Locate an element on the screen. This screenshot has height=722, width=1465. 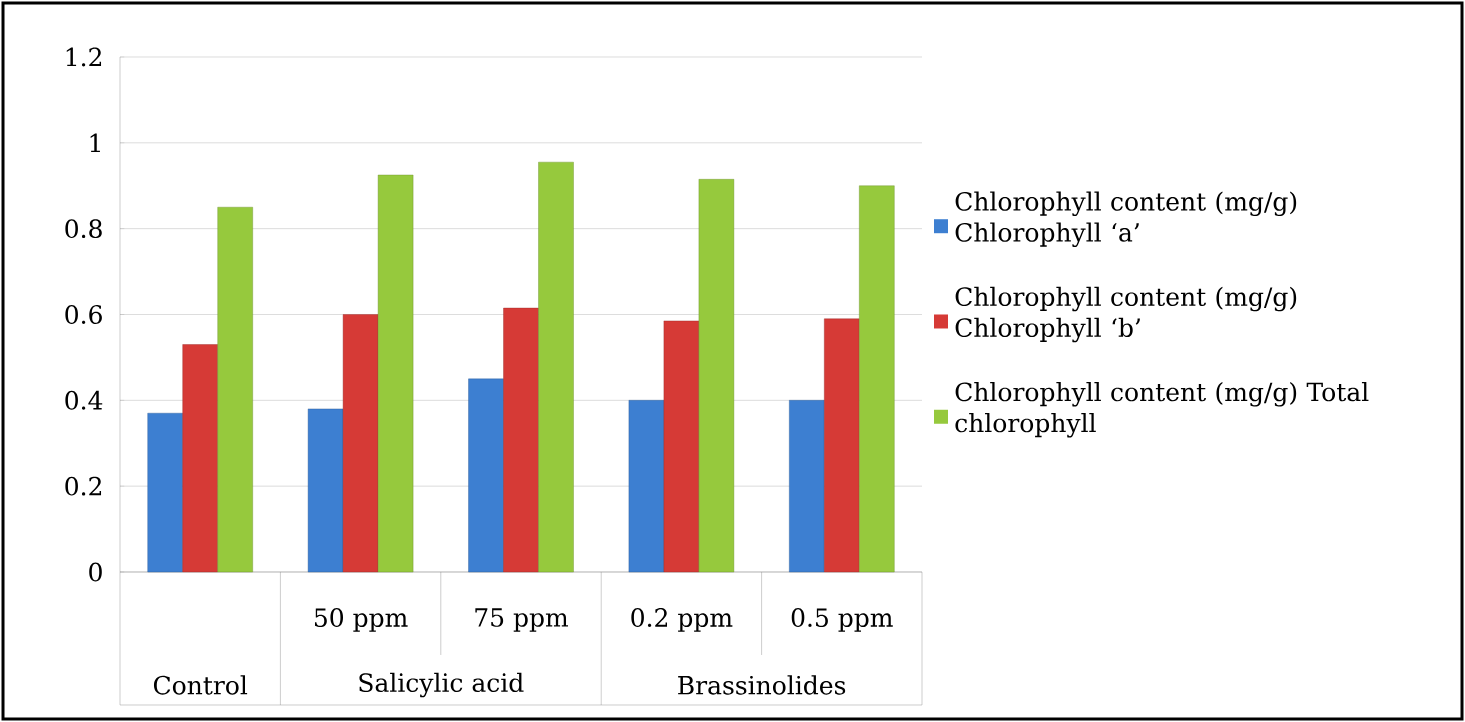
y-tick-label: 0 is located at coordinates (95, 572).